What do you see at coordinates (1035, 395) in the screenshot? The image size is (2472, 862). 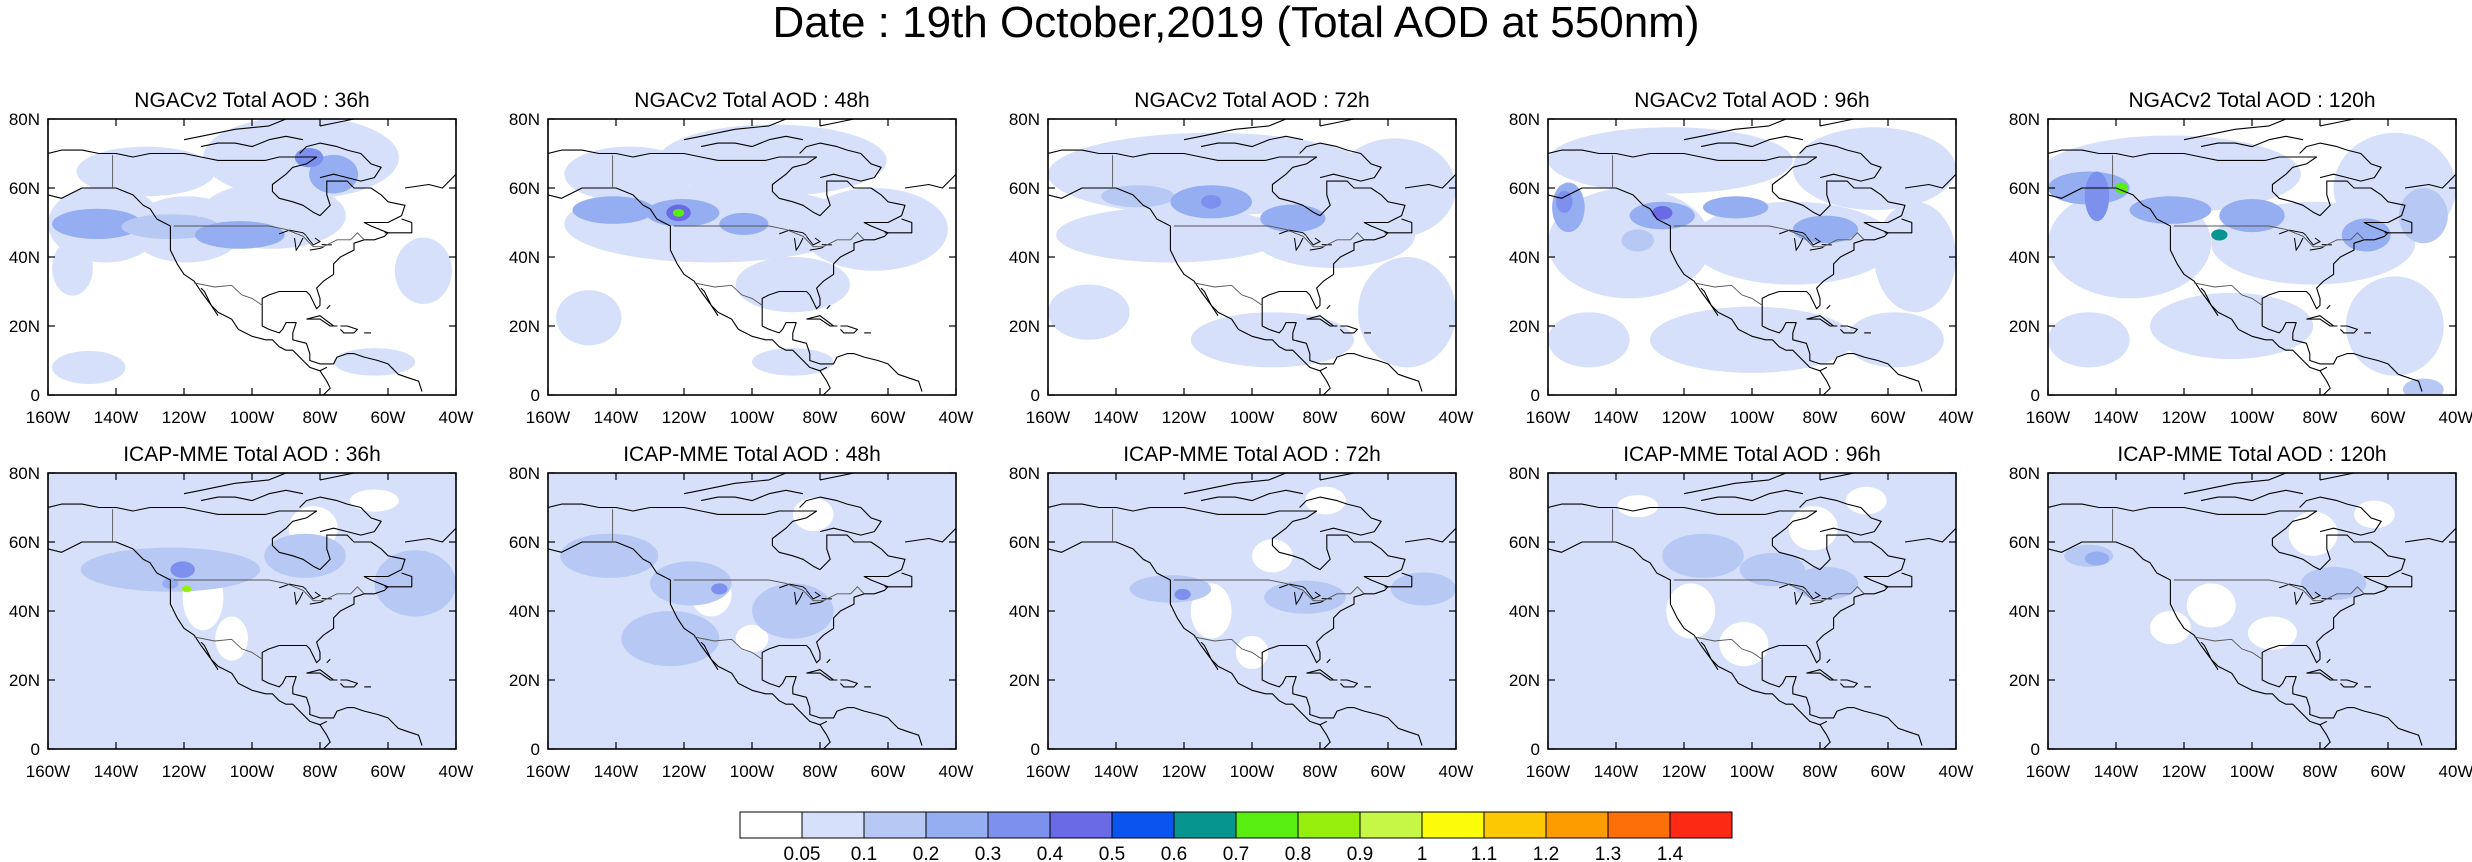 I see `y-tick-label: 0` at bounding box center [1035, 395].